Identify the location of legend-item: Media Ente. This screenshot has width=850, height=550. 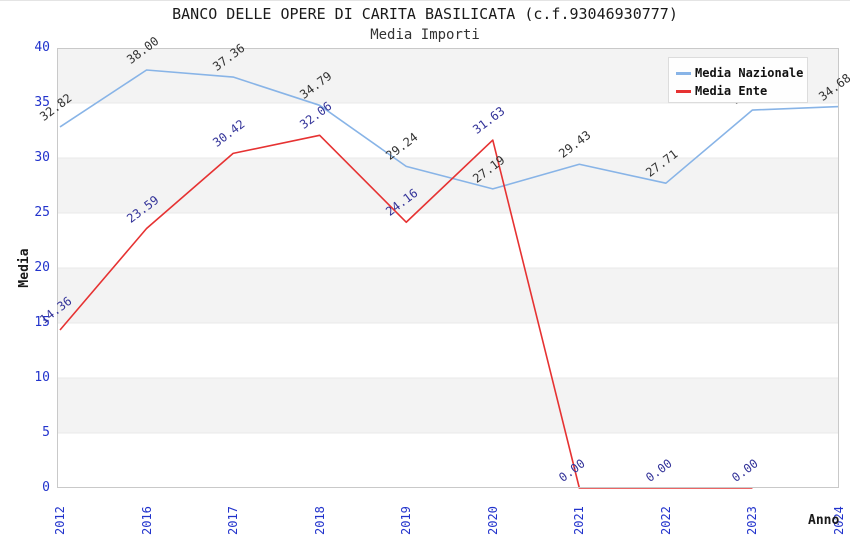
(738, 91).